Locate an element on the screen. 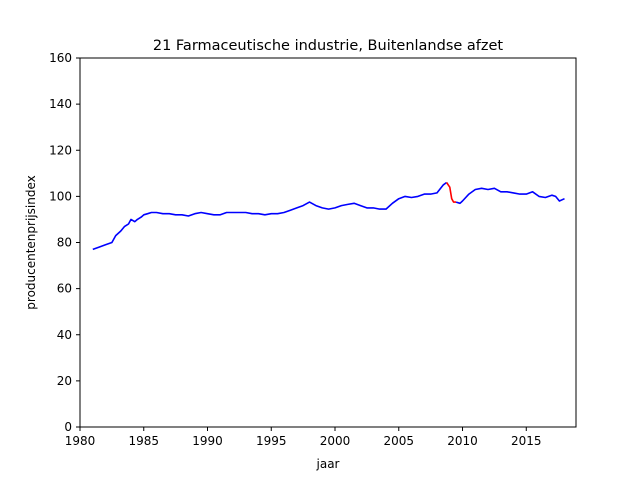 This screenshot has width=640, height=484. x-tick-label: 2015 is located at coordinates (526, 441).